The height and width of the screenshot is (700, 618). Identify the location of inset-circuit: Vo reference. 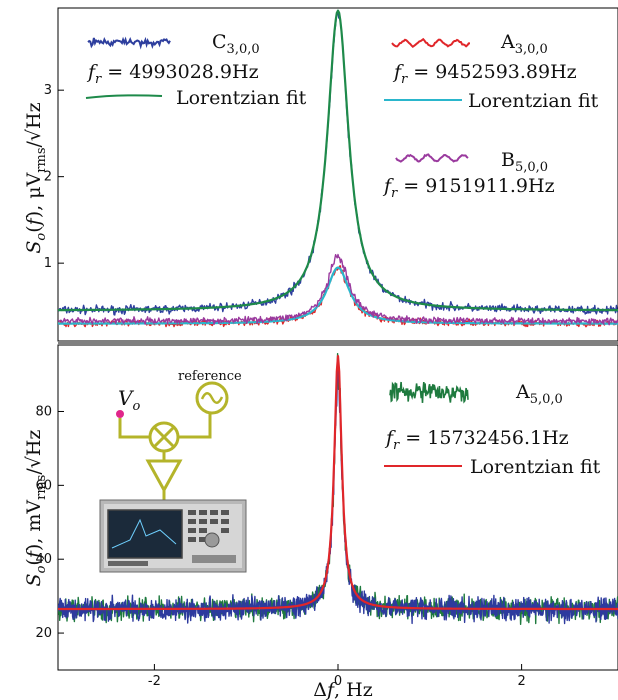
(173, 471).